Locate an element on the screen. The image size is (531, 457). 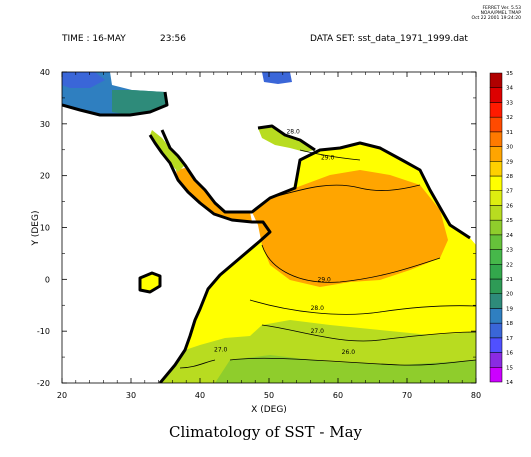
coast-arabia is located at coordinates (315, 184).